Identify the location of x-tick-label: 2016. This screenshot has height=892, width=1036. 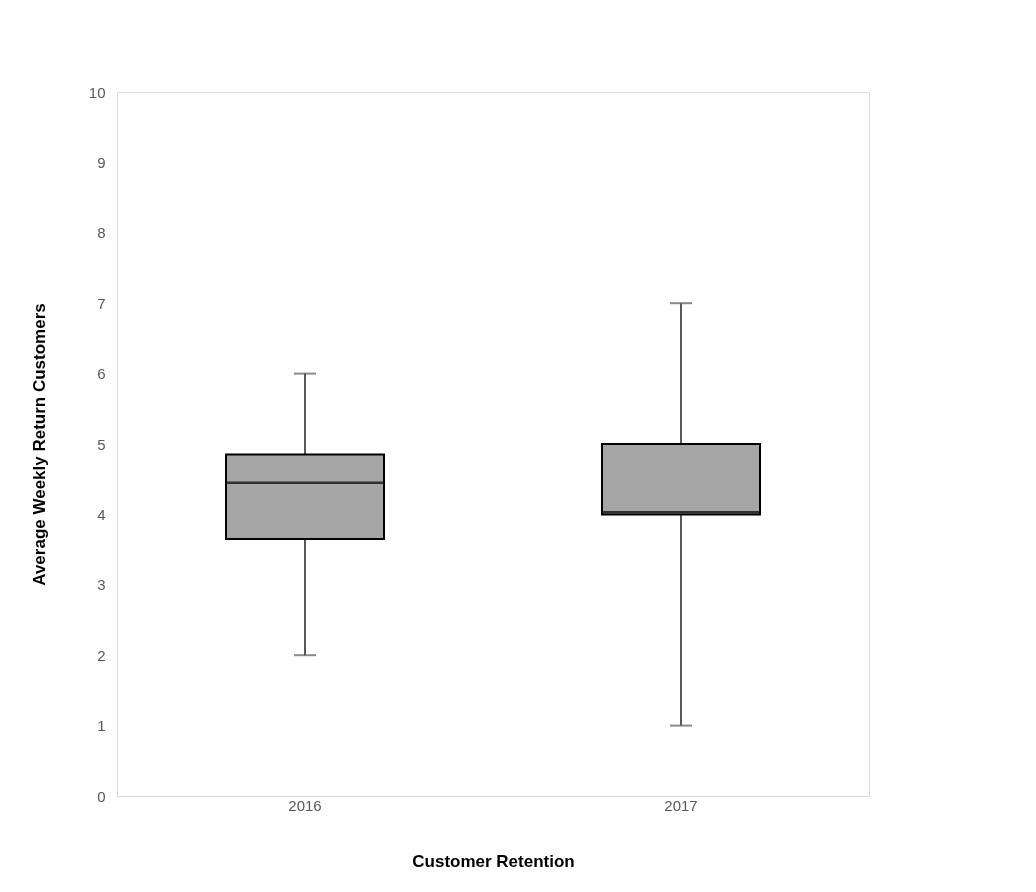
(305, 805).